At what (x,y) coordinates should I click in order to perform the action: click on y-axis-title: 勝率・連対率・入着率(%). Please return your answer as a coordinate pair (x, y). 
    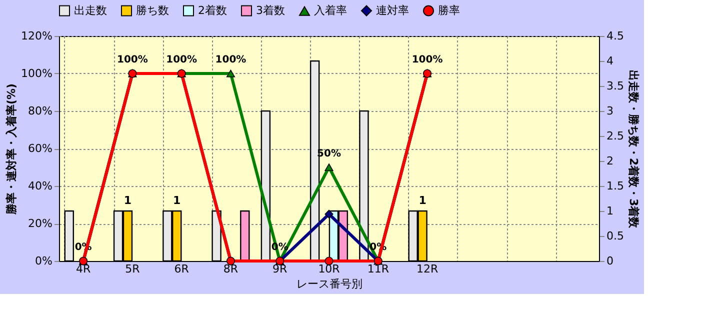
    Looking at the image, I should click on (11, 149).